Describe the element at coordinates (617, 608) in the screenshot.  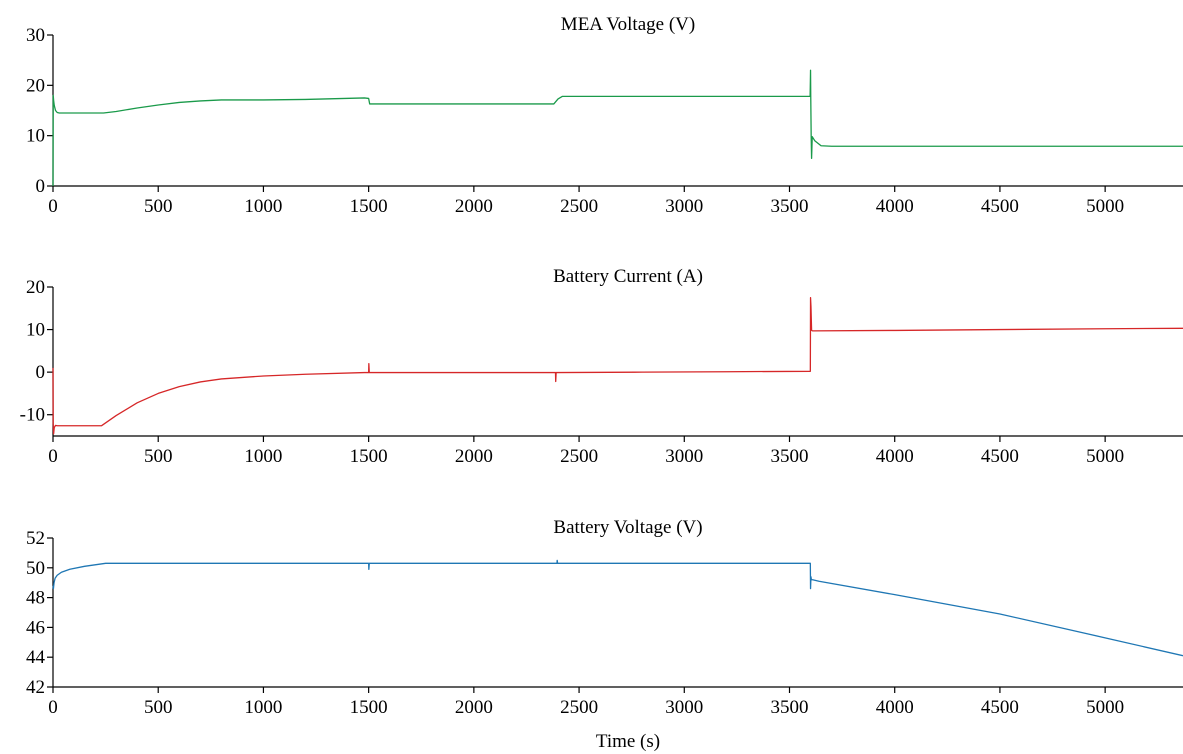
I see `battery-voltage-series-line` at that location.